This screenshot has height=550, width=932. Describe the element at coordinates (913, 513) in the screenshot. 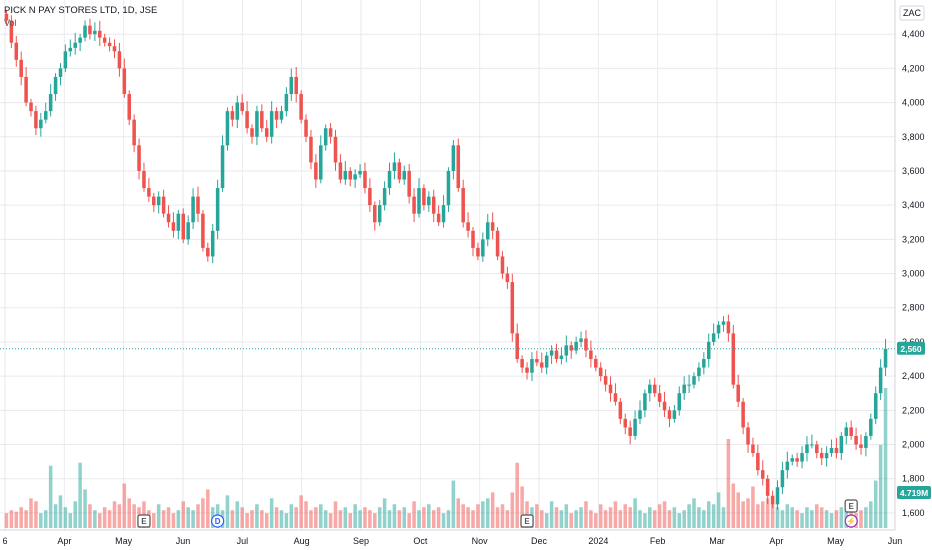

I see `price-tick-label: 1,600` at that location.